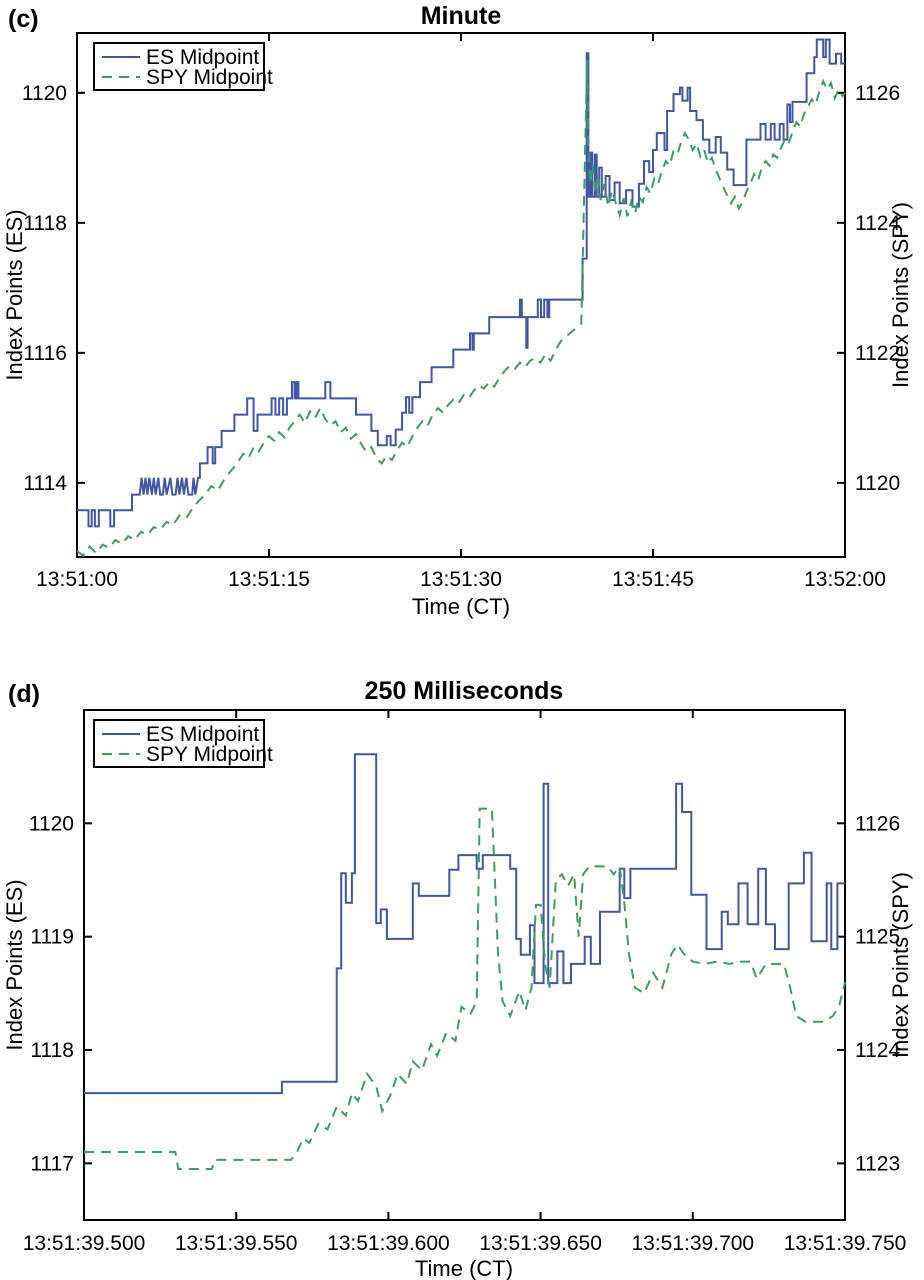  Describe the element at coordinates (461, 579) in the screenshot. I see `x-tick-label: 13:51:30` at that location.